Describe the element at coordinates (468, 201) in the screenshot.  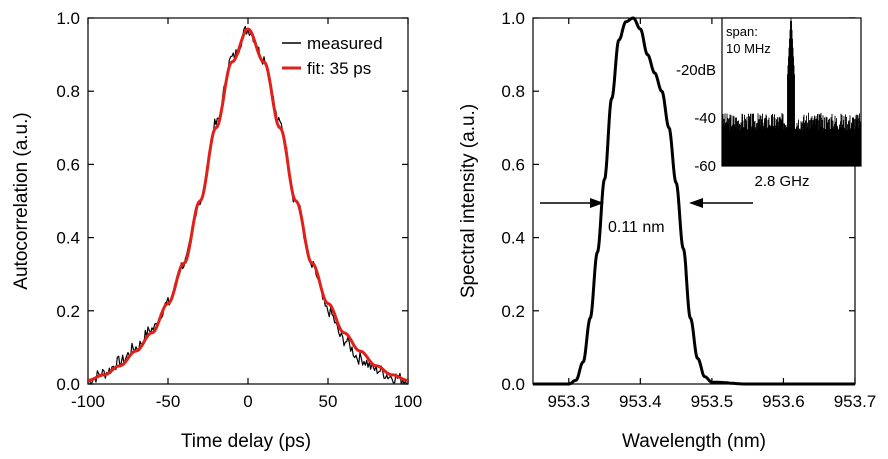
I see `right-ylabel: Spectral intensity (a.u.)` at that location.